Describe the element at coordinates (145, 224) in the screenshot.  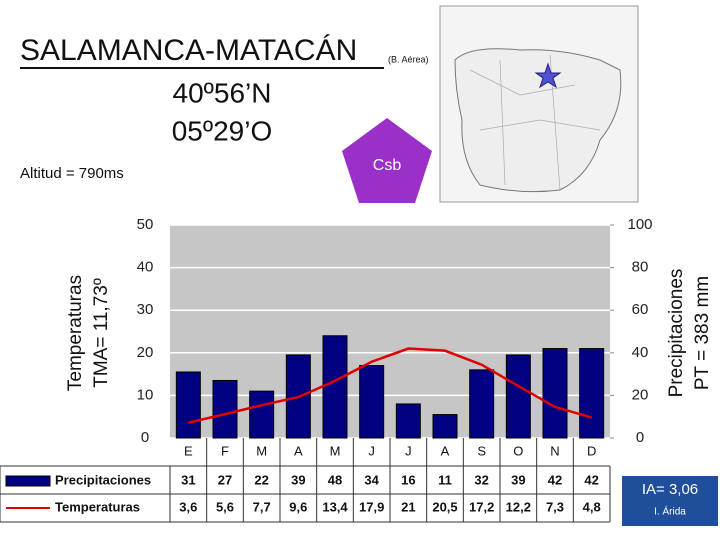
I see `y-tick-label: 50` at that location.